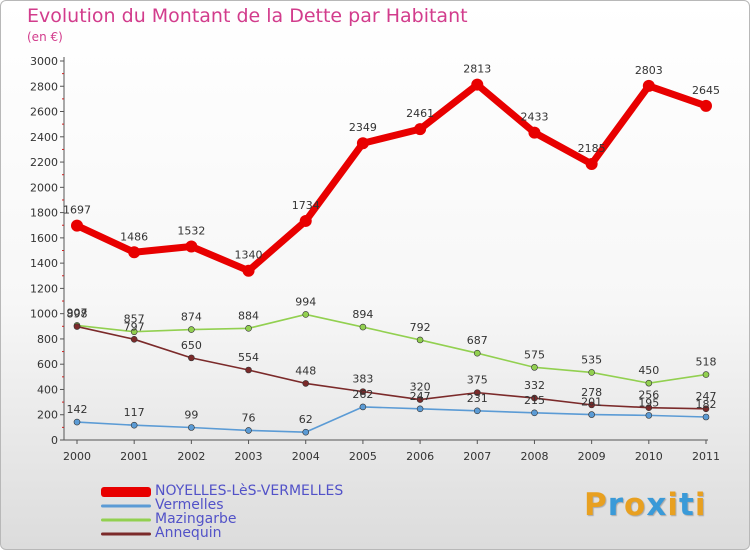 This screenshot has width=750, height=550. I want to click on legend-label-noyelles: NOYELLES-LèS-VERMELLES, so click(249, 491).